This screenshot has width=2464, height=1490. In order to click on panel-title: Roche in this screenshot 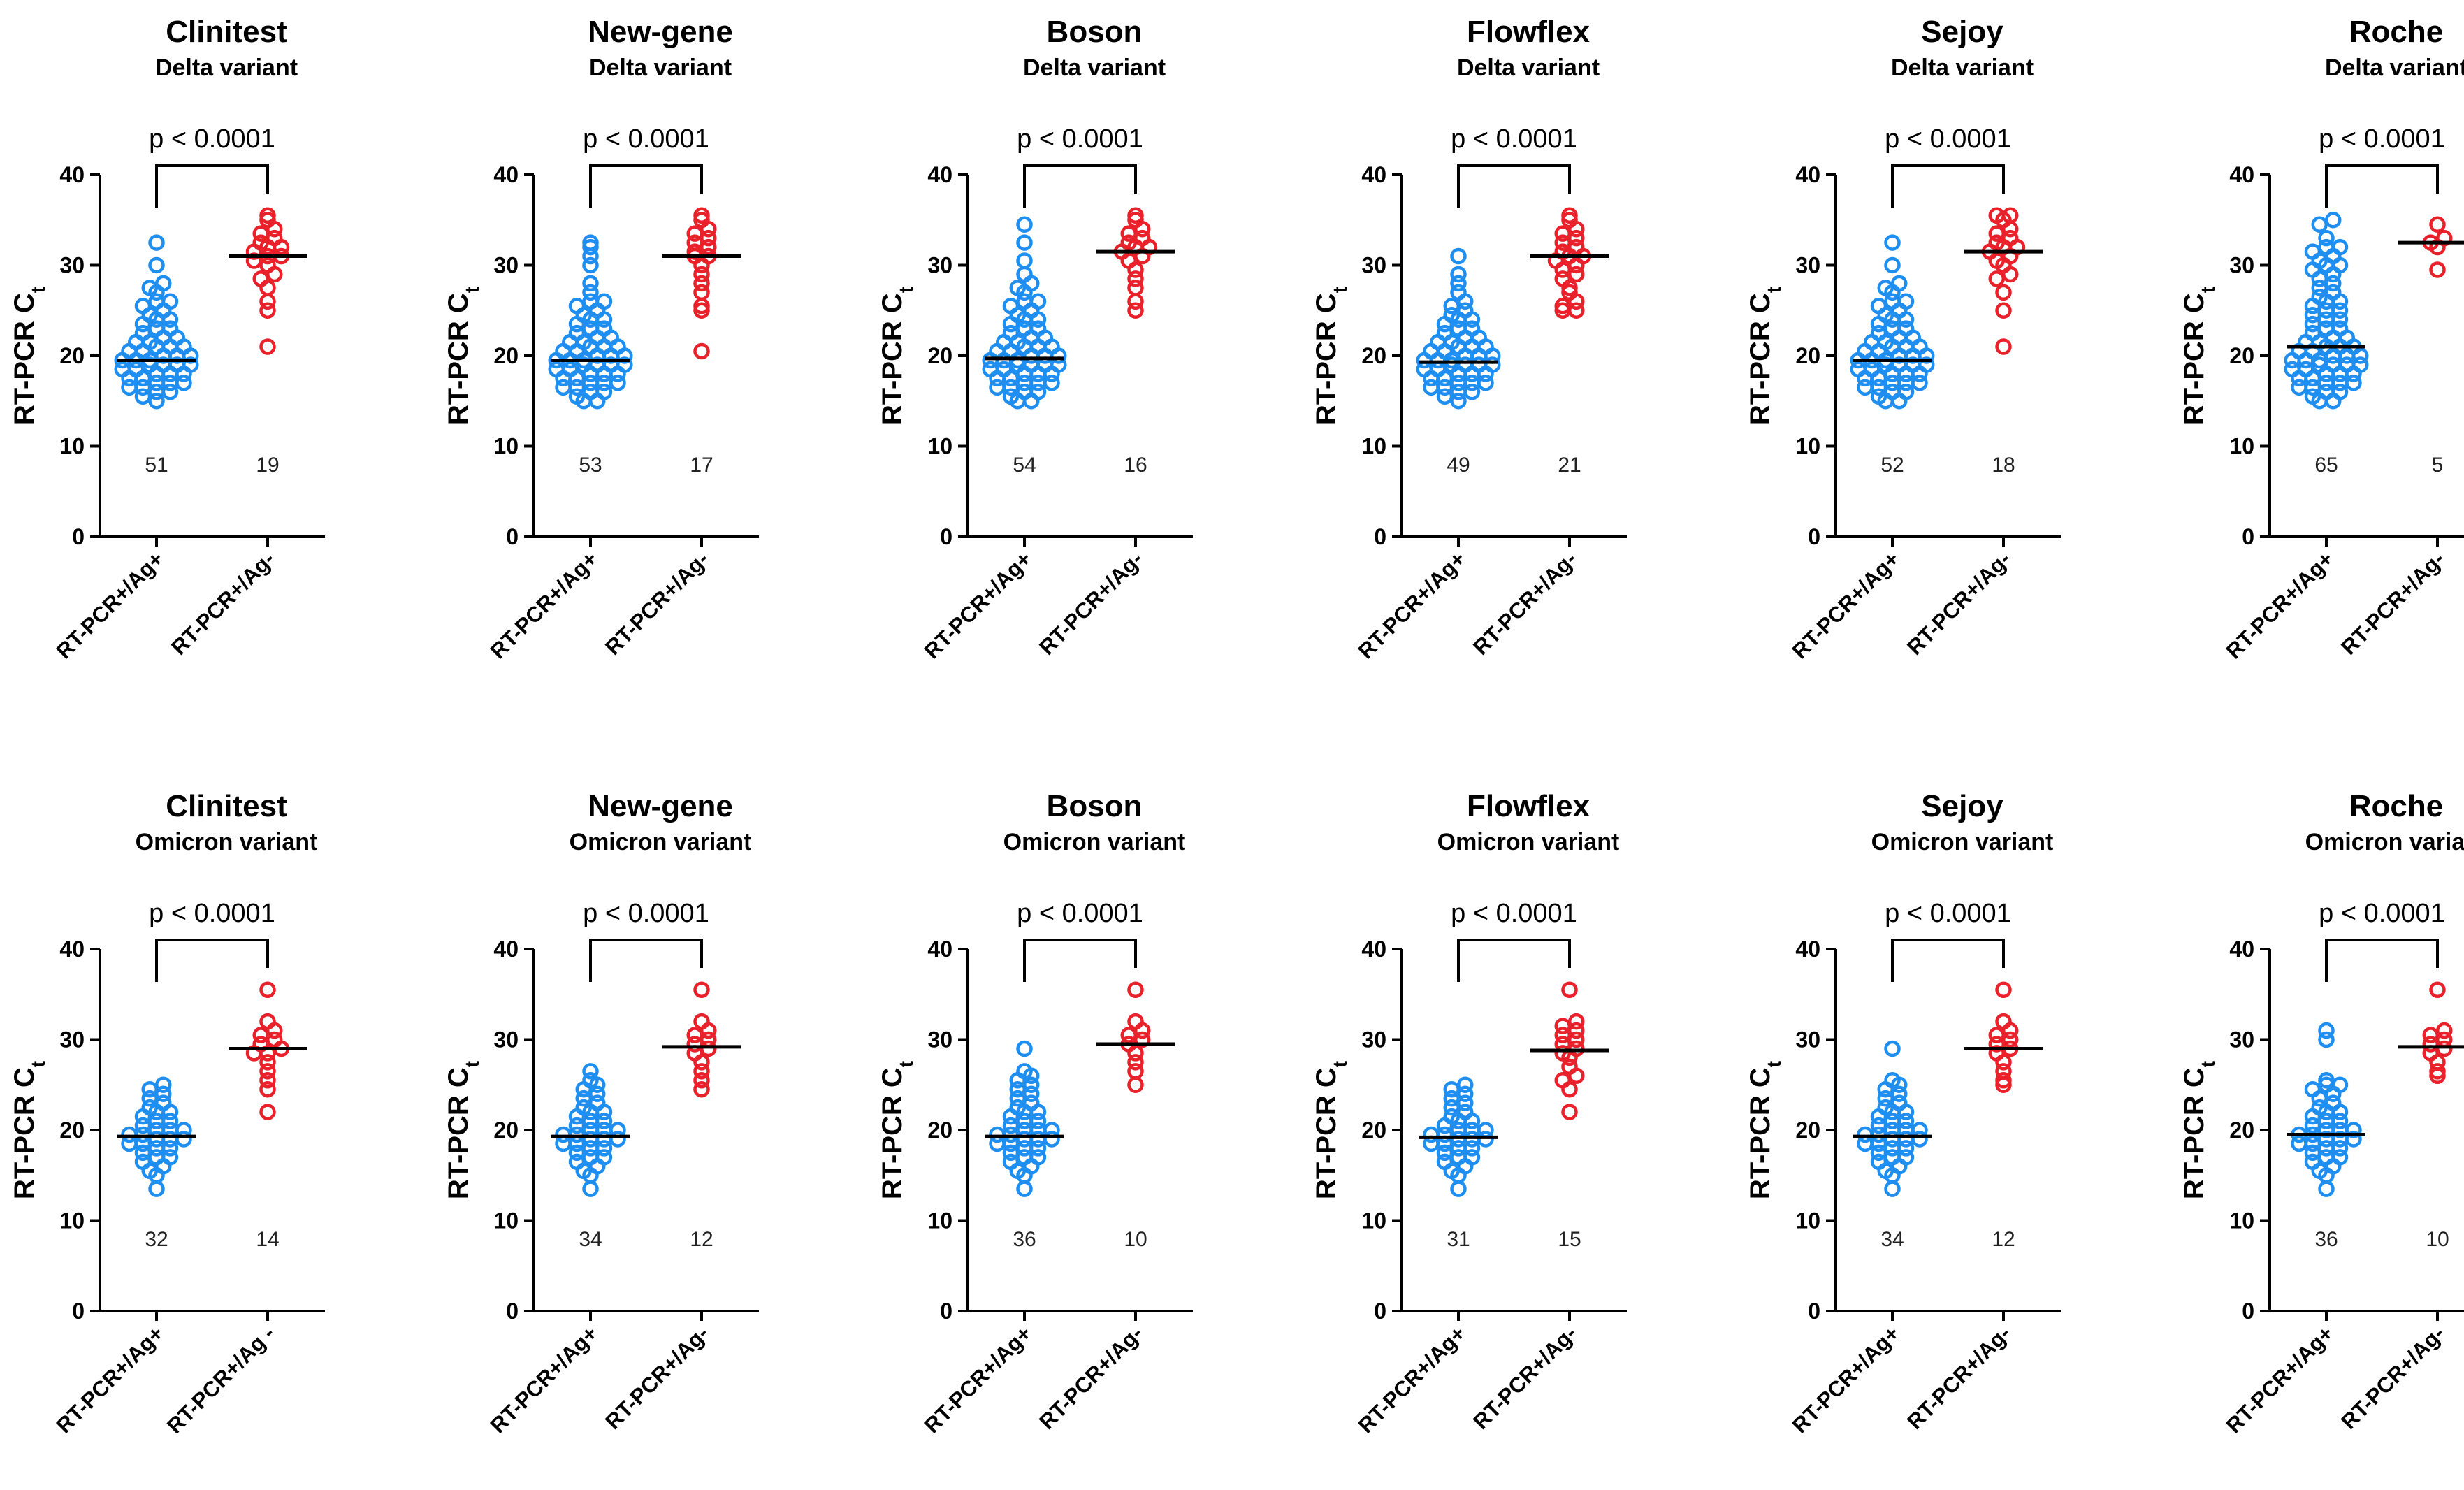, I will do `click(2396, 32)`.